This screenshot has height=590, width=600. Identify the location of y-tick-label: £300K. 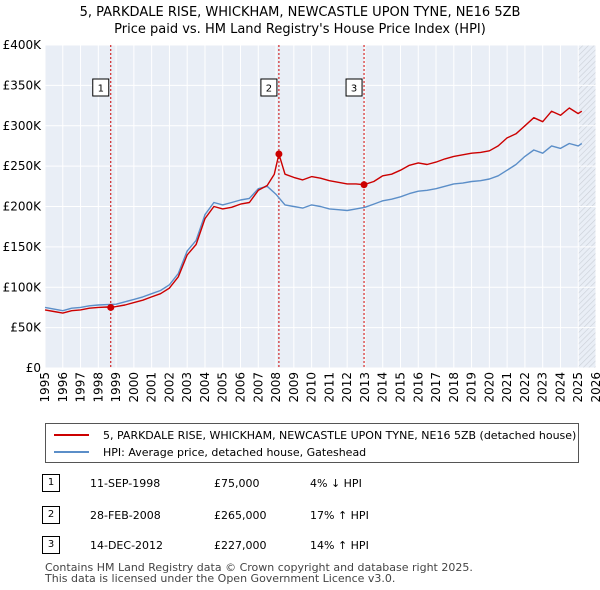
(23, 126).